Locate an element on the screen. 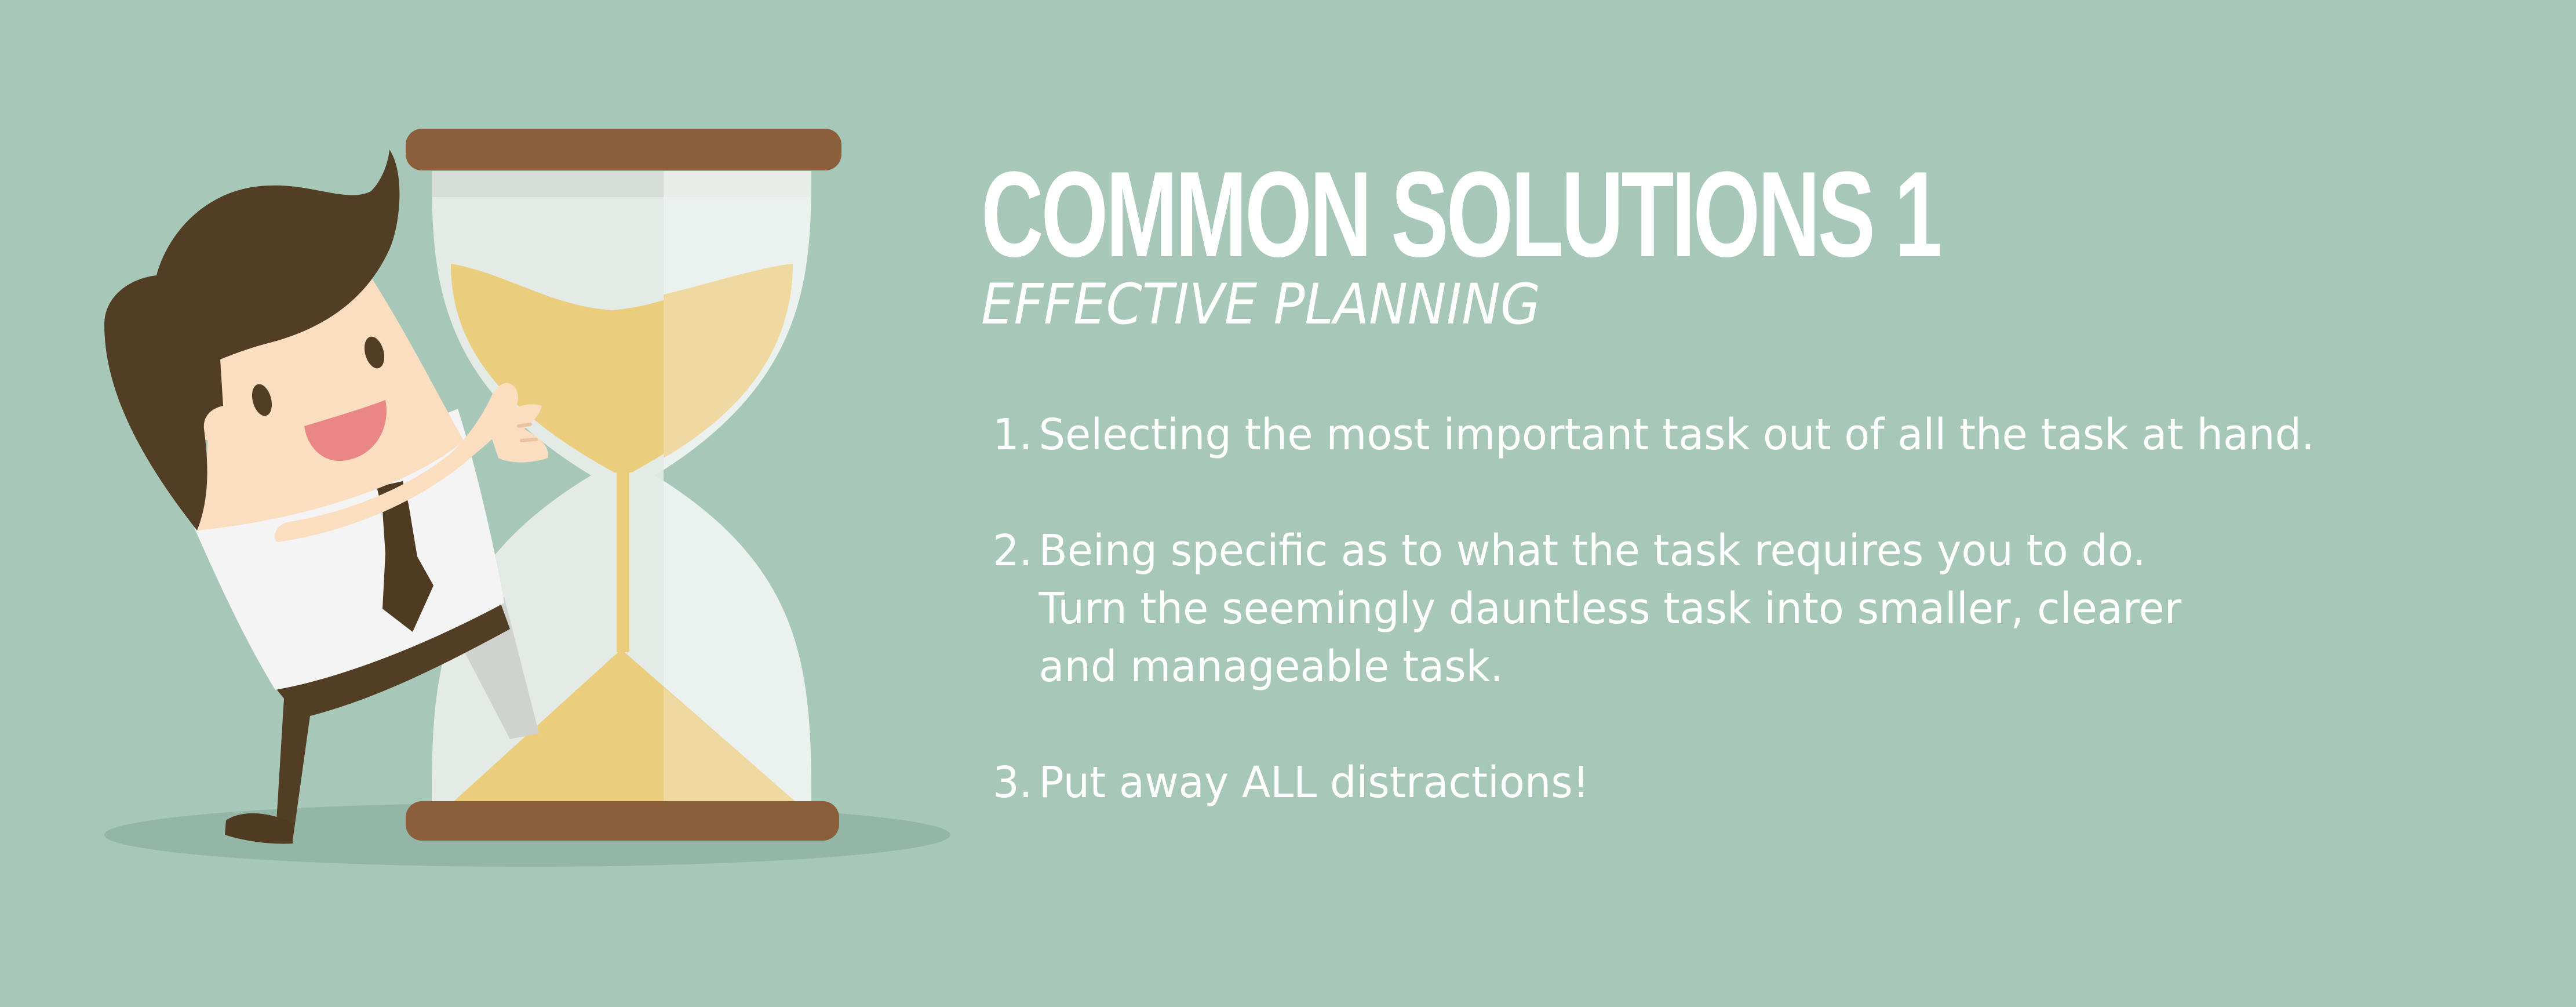 The image size is (2576, 1007). hourglass-frame-bottom is located at coordinates (622, 821).